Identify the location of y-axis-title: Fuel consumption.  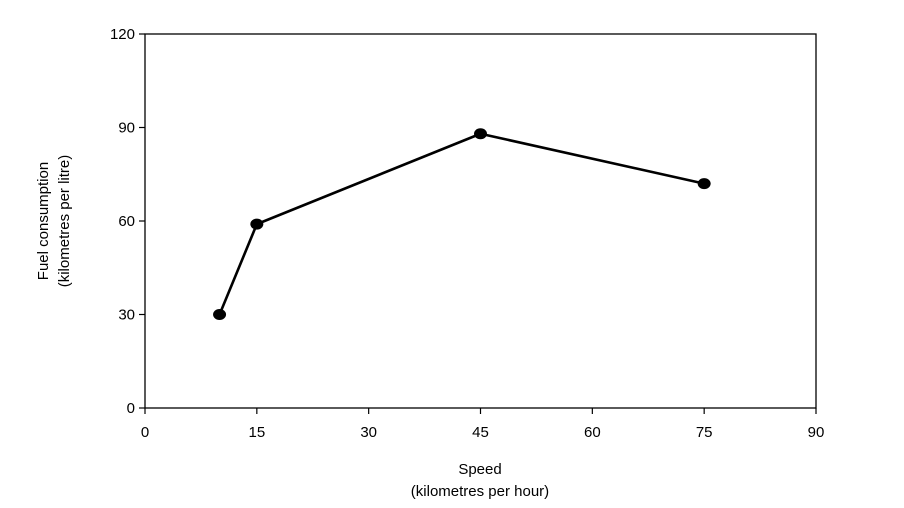
(43, 221).